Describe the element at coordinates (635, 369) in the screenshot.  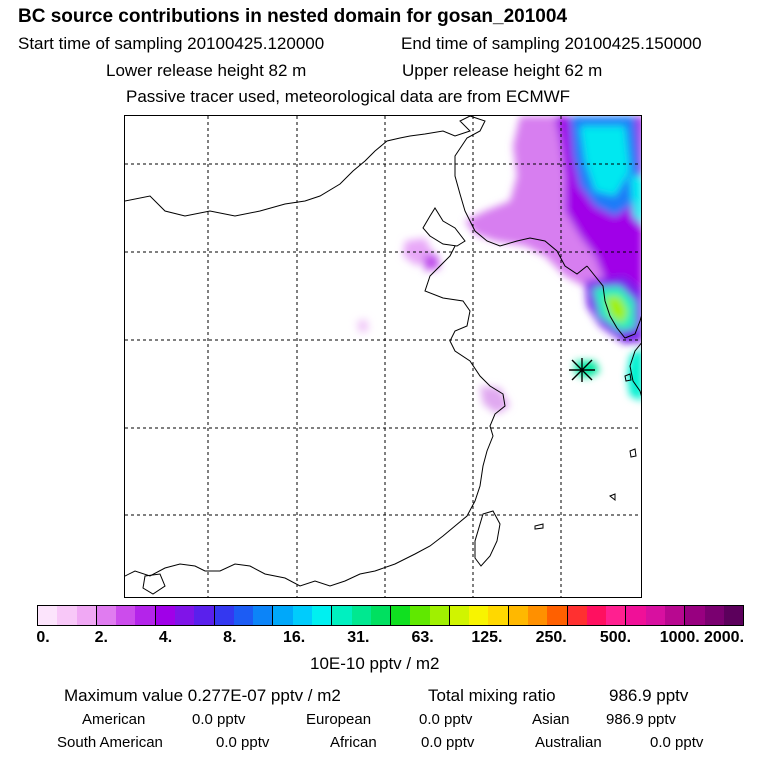
I see `coastline-japan` at that location.